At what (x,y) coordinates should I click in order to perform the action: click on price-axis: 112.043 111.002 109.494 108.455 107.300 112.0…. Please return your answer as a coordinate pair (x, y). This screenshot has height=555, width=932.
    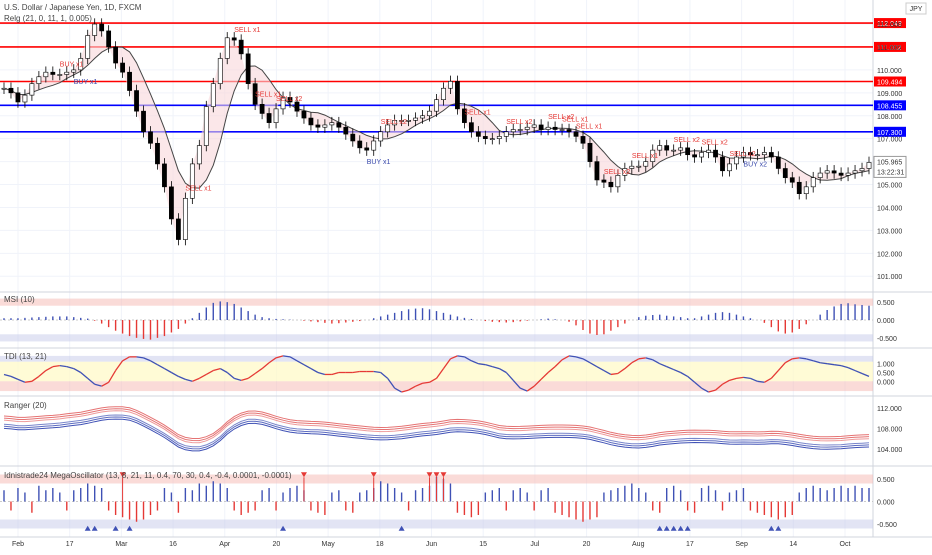
    Looking at the image, I should click on (890, 149).